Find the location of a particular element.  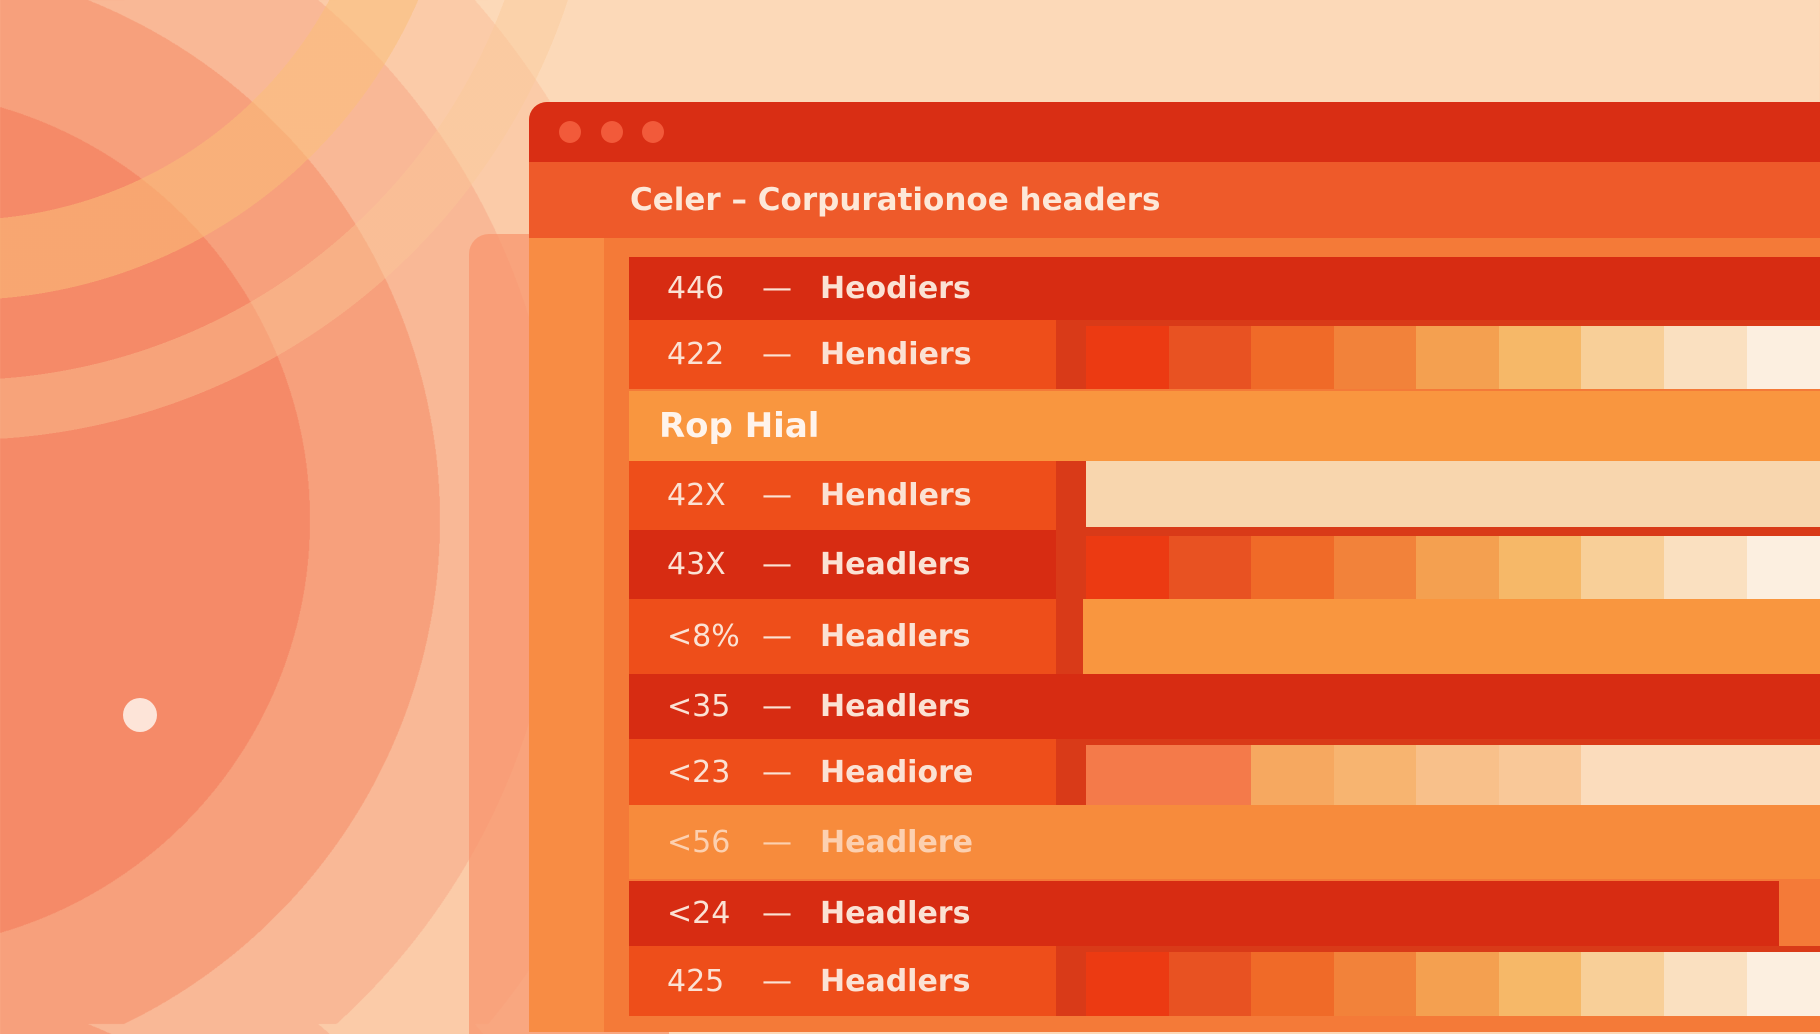

row-cell: 425—Headlers is located at coordinates (842, 981).